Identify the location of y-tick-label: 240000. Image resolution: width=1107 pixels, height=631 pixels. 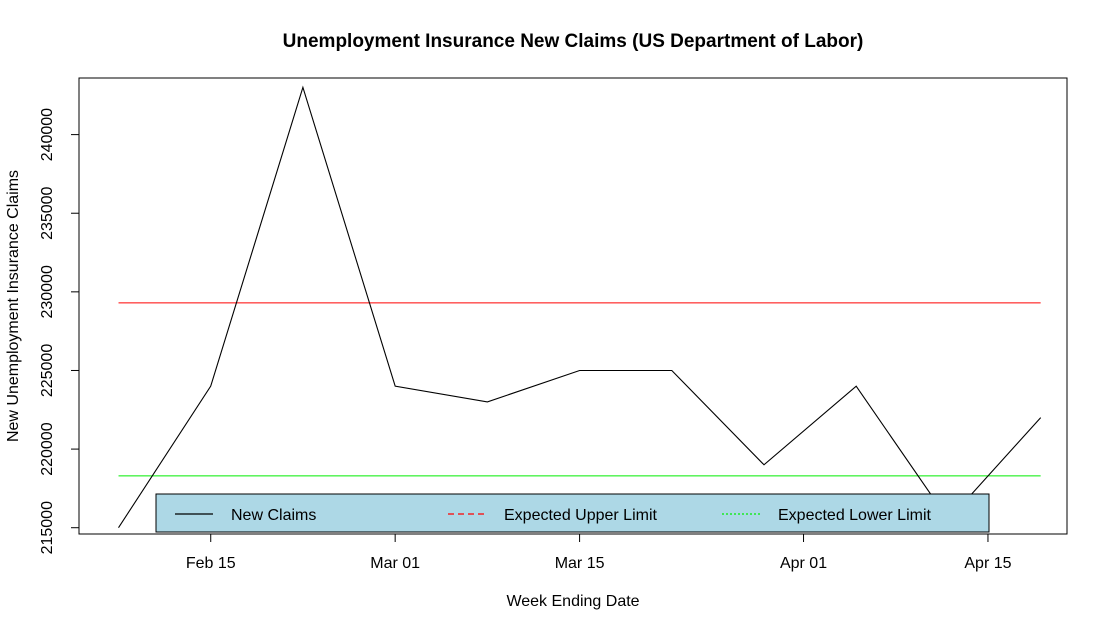
(47, 134).